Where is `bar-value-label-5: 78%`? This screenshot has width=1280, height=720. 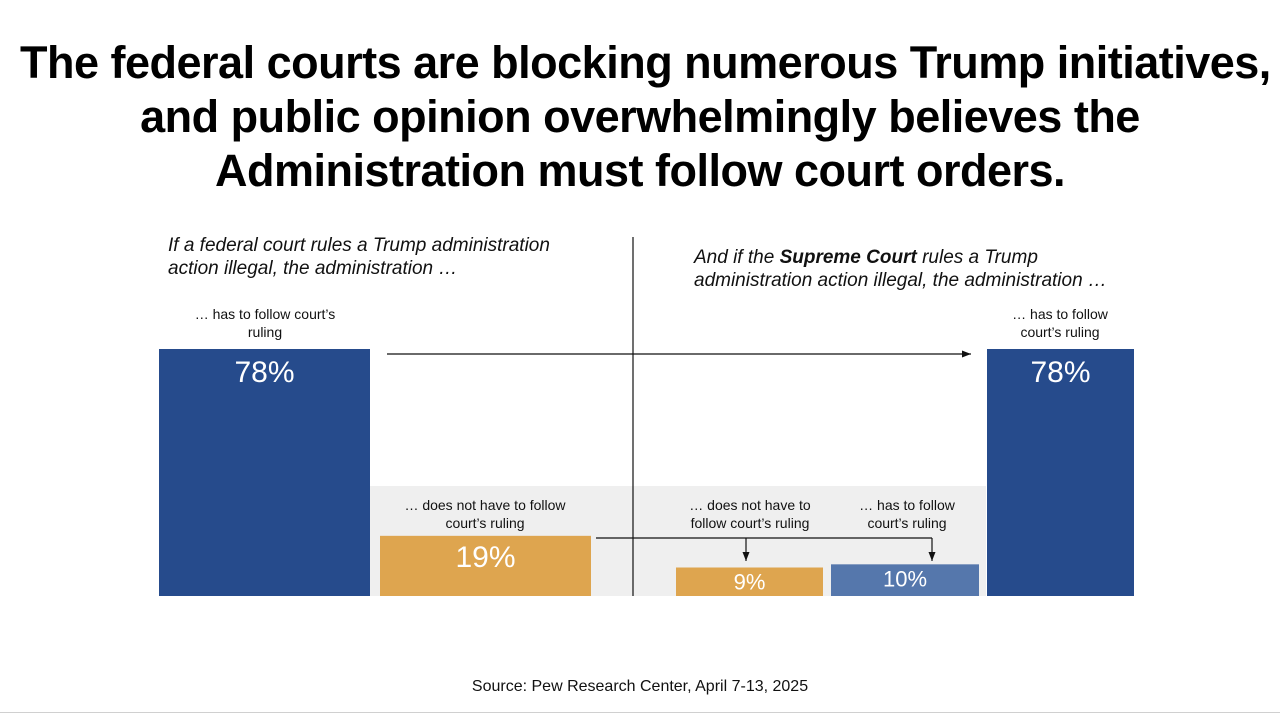
bar-value-label-5: 78% is located at coordinates (1060, 372).